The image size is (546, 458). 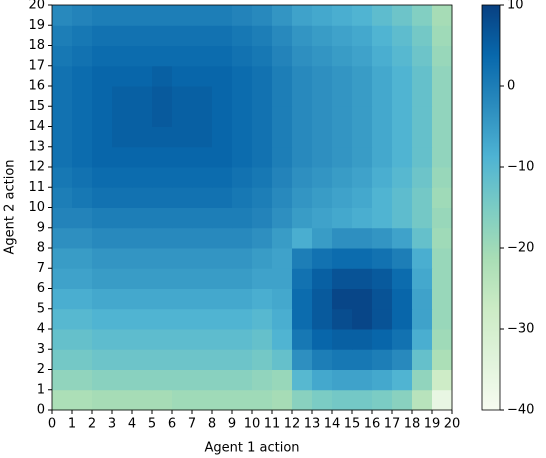 What do you see at coordinates (412, 424) in the screenshot?
I see `x-tick-label: 18` at bounding box center [412, 424].